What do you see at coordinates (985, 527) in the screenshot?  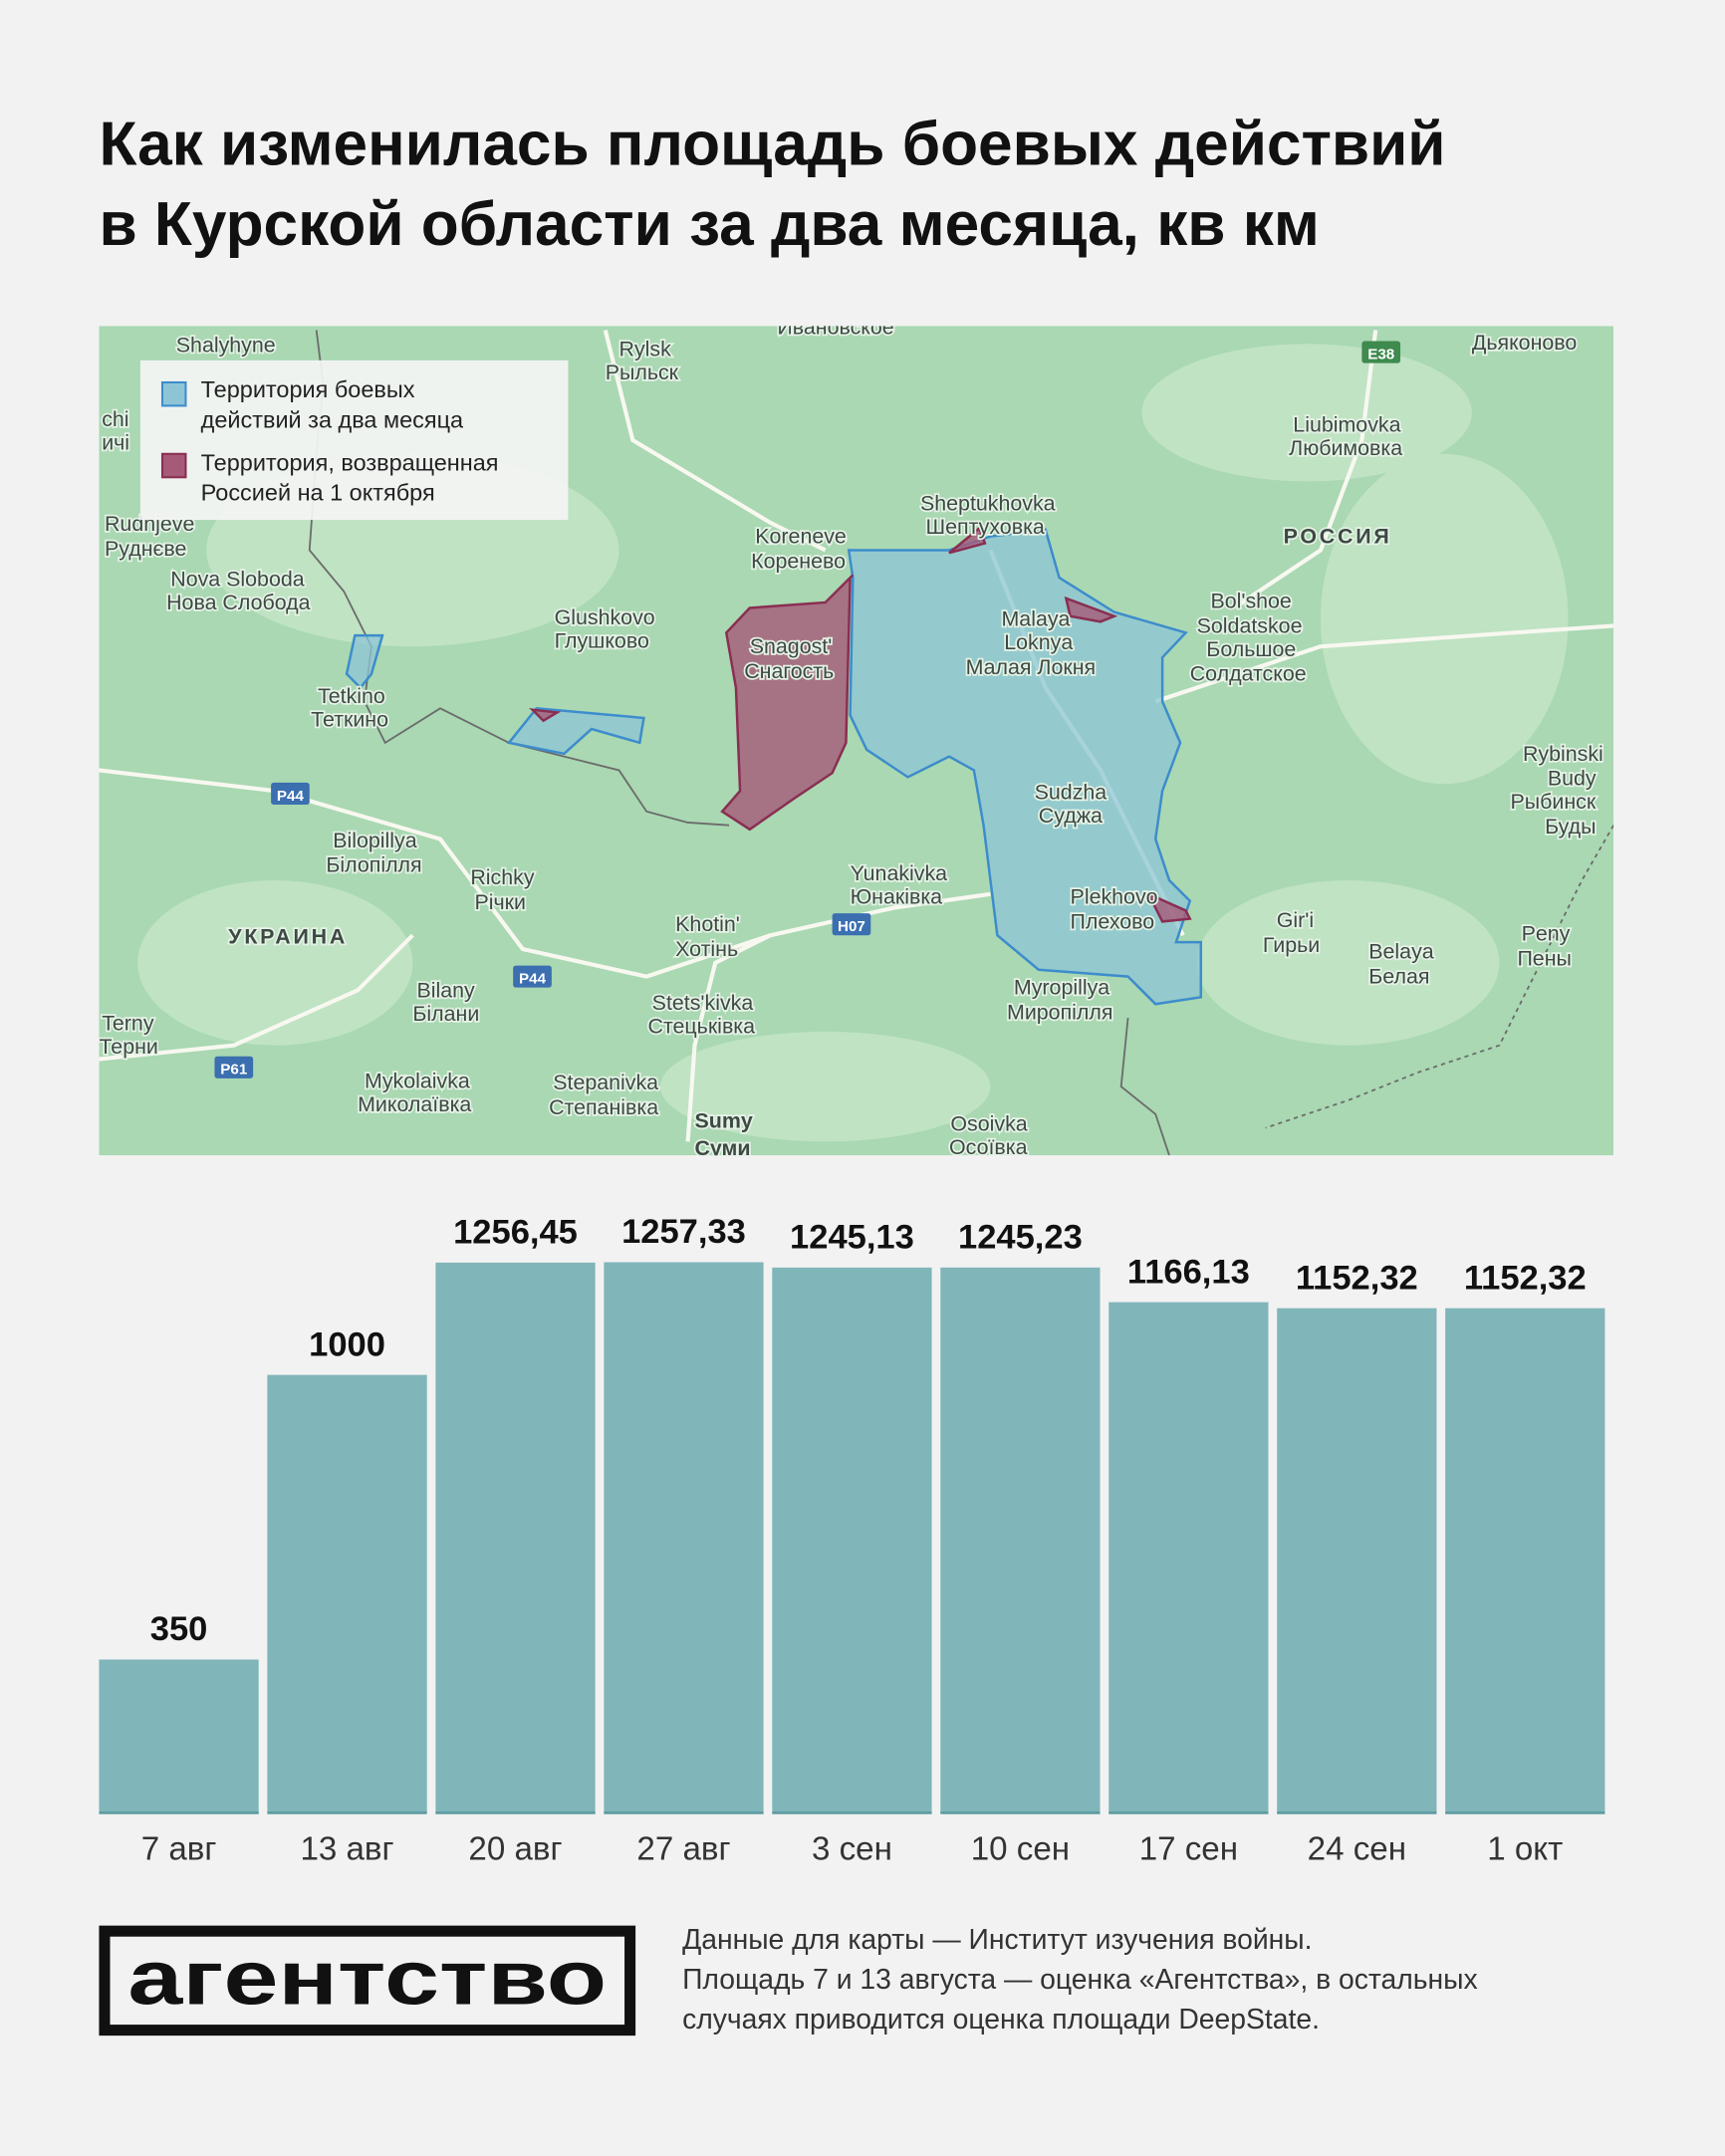 I see `map-label: Шептуховка` at bounding box center [985, 527].